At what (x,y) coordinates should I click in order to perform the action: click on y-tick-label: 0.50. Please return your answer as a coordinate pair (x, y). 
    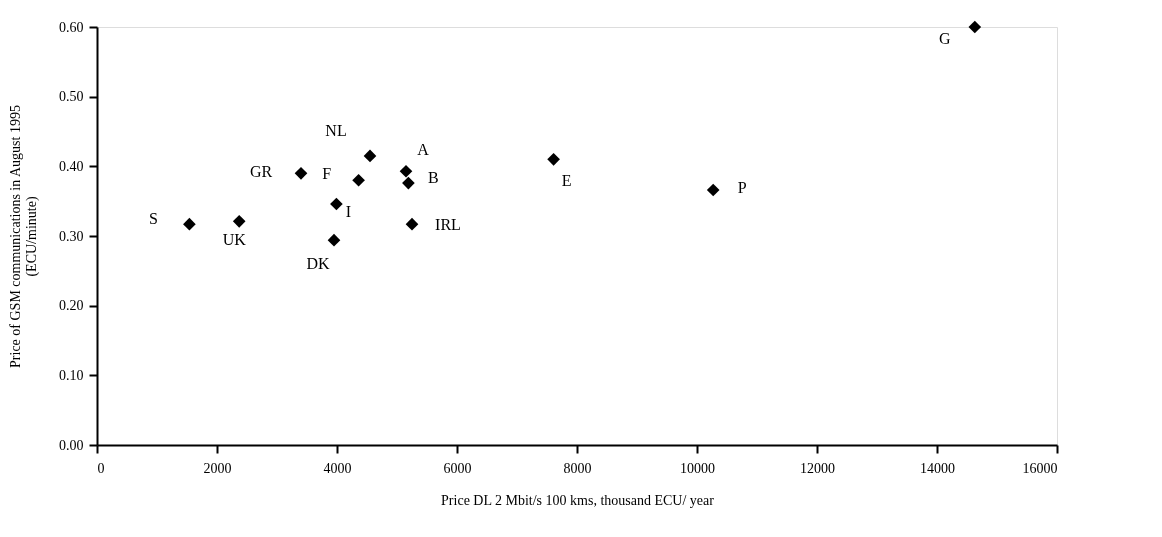
    Looking at the image, I should click on (71, 97).